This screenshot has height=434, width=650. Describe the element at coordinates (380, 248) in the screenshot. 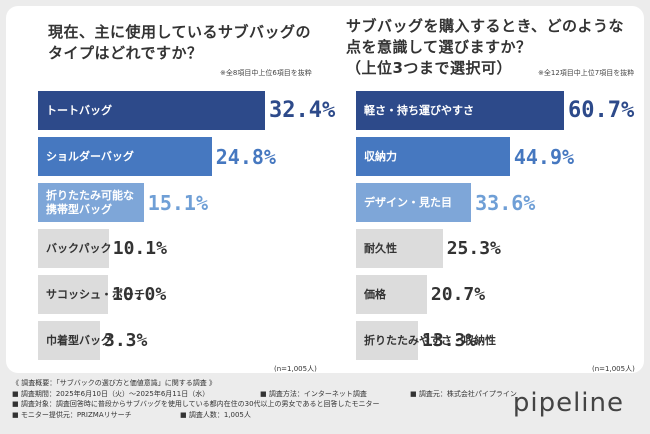

I see `bar-label: 耐久性` at that location.